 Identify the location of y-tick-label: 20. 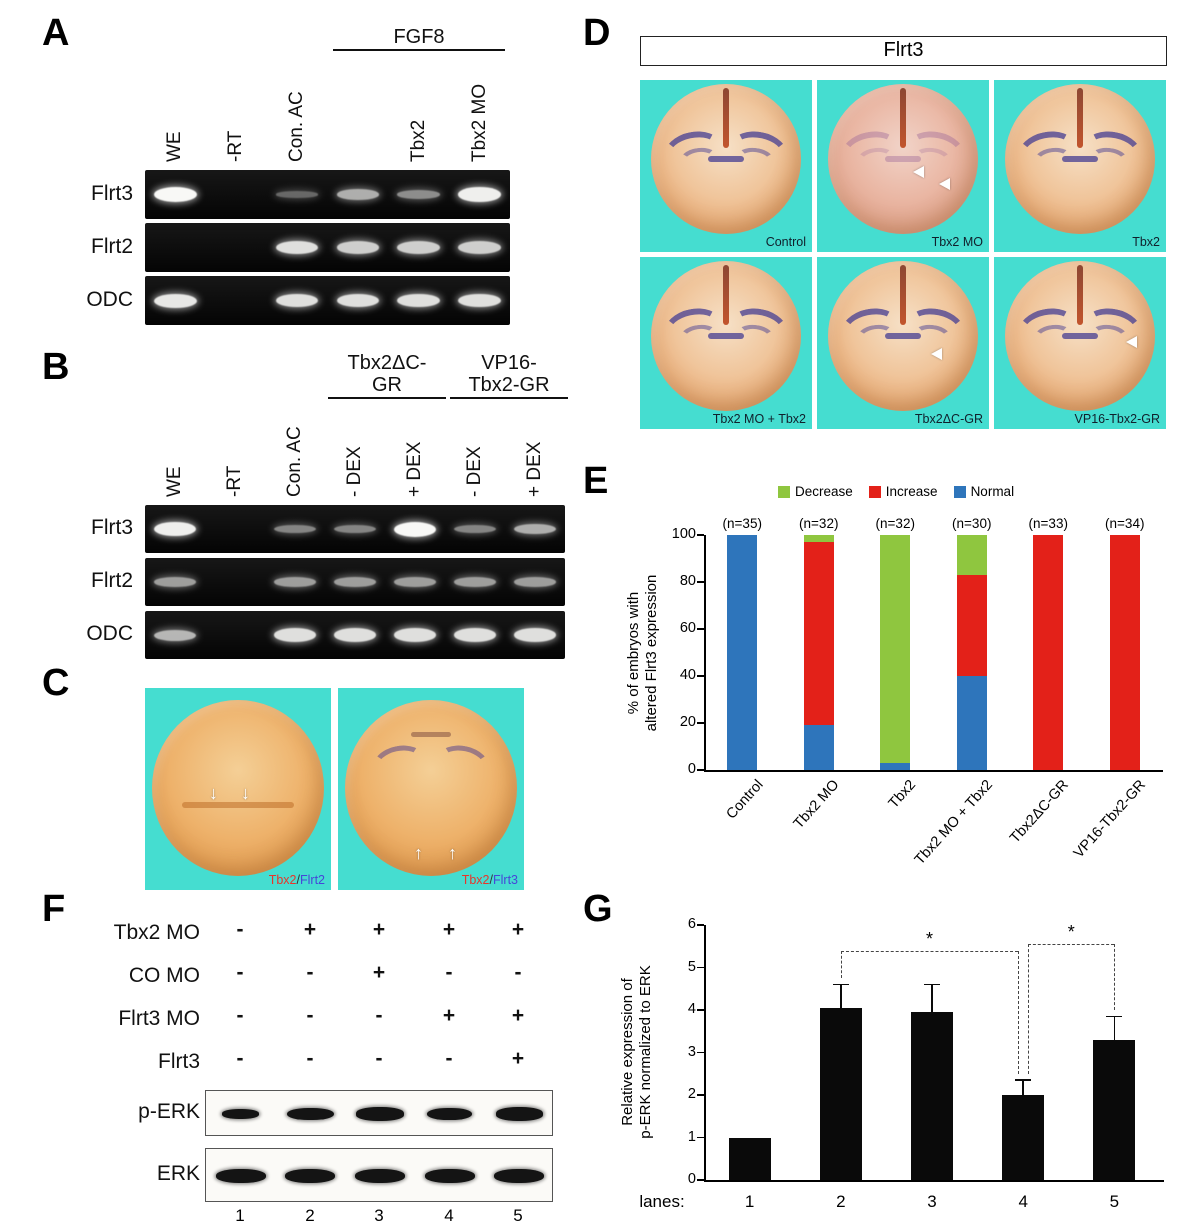
(687, 722).